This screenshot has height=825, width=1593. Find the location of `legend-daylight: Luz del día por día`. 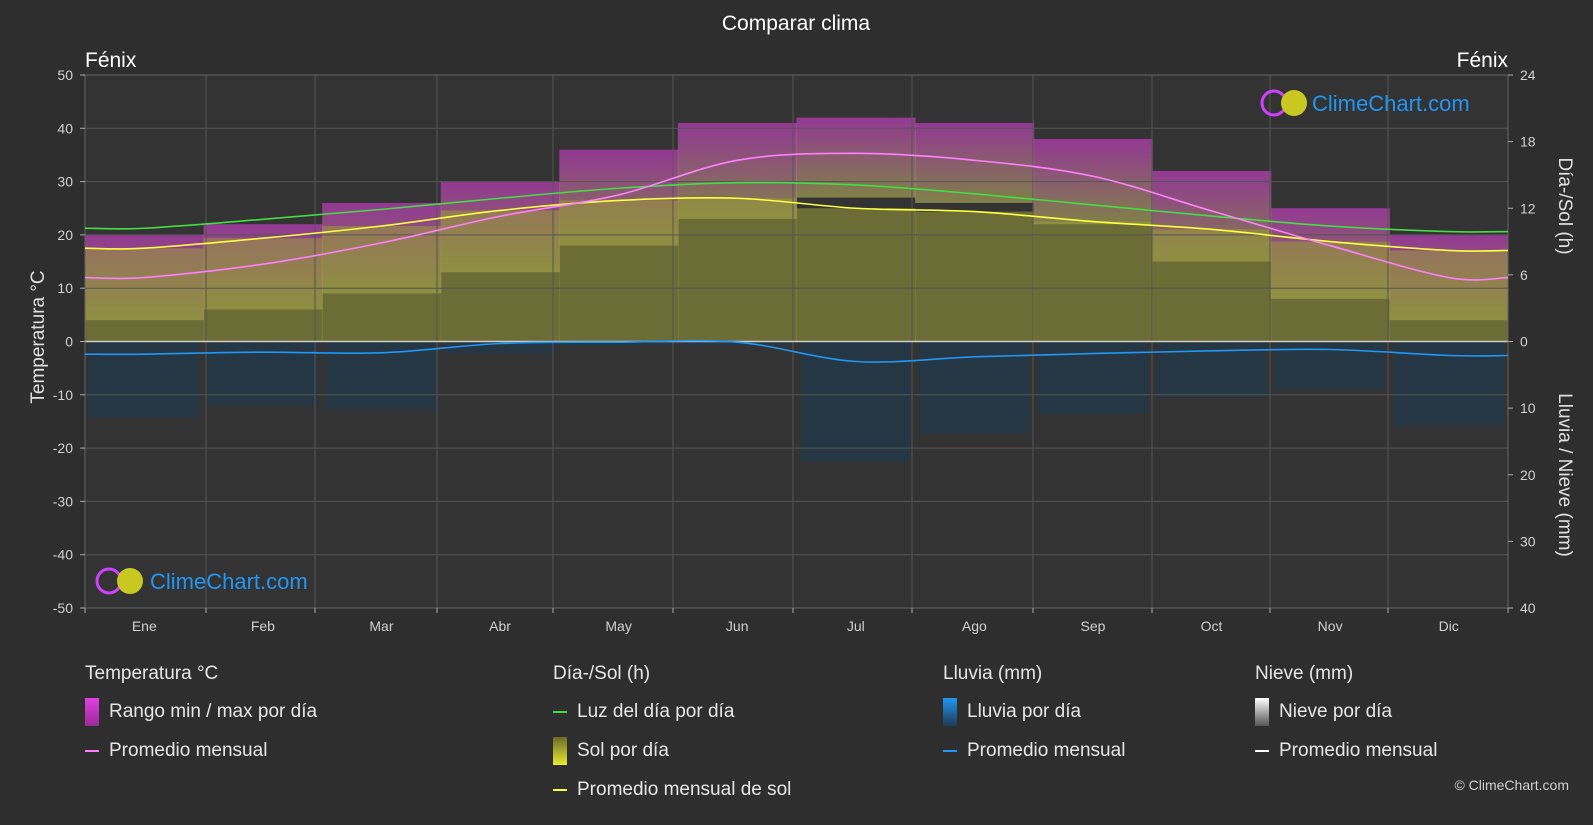

legend-daylight: Luz del día por día is located at coordinates (672, 712).